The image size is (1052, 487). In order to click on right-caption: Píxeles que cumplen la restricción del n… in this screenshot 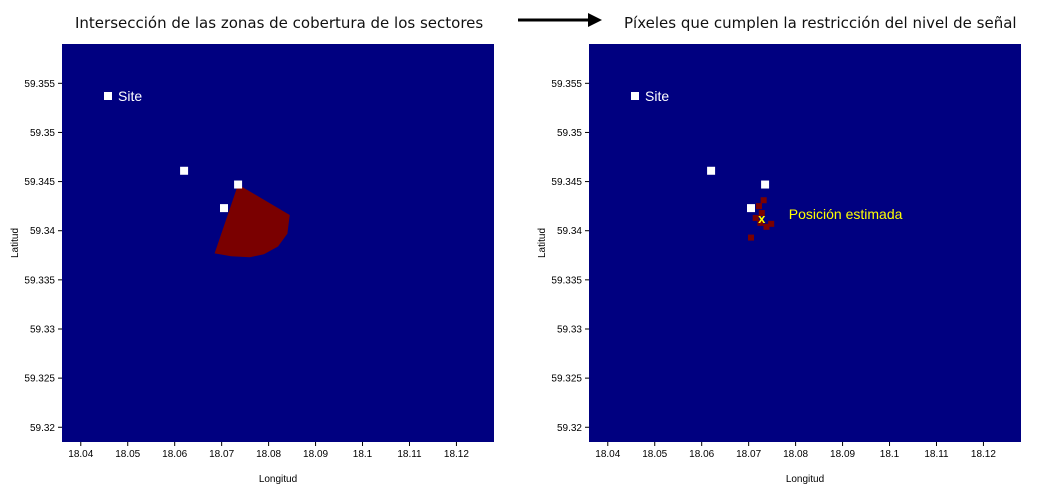, I will do `click(820, 23)`.